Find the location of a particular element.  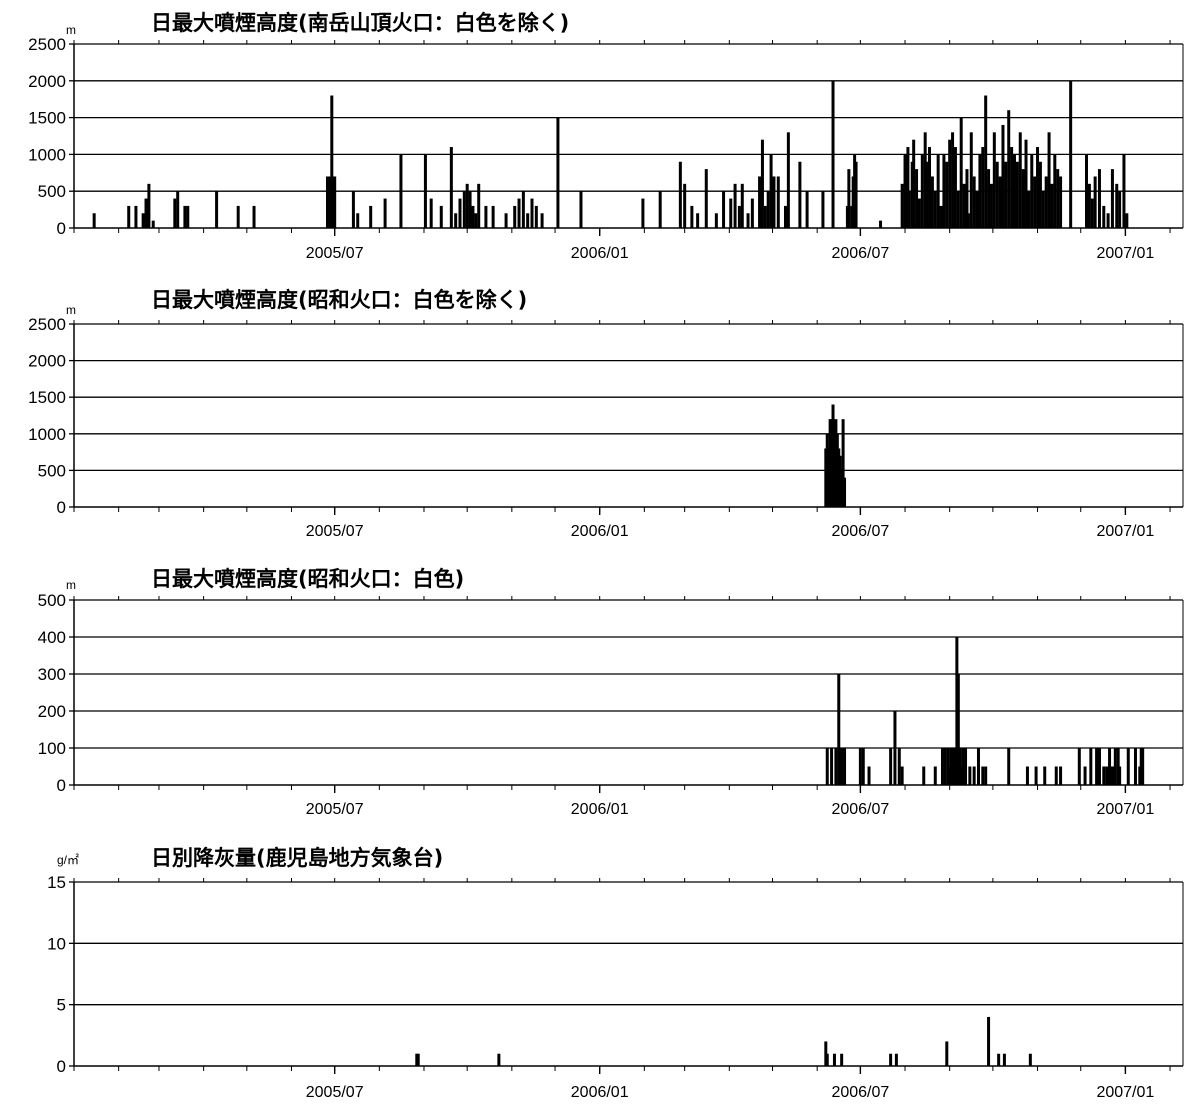

chart-title: 日最大噴煙高度(昭和火口：白色) is located at coordinates (307, 579).